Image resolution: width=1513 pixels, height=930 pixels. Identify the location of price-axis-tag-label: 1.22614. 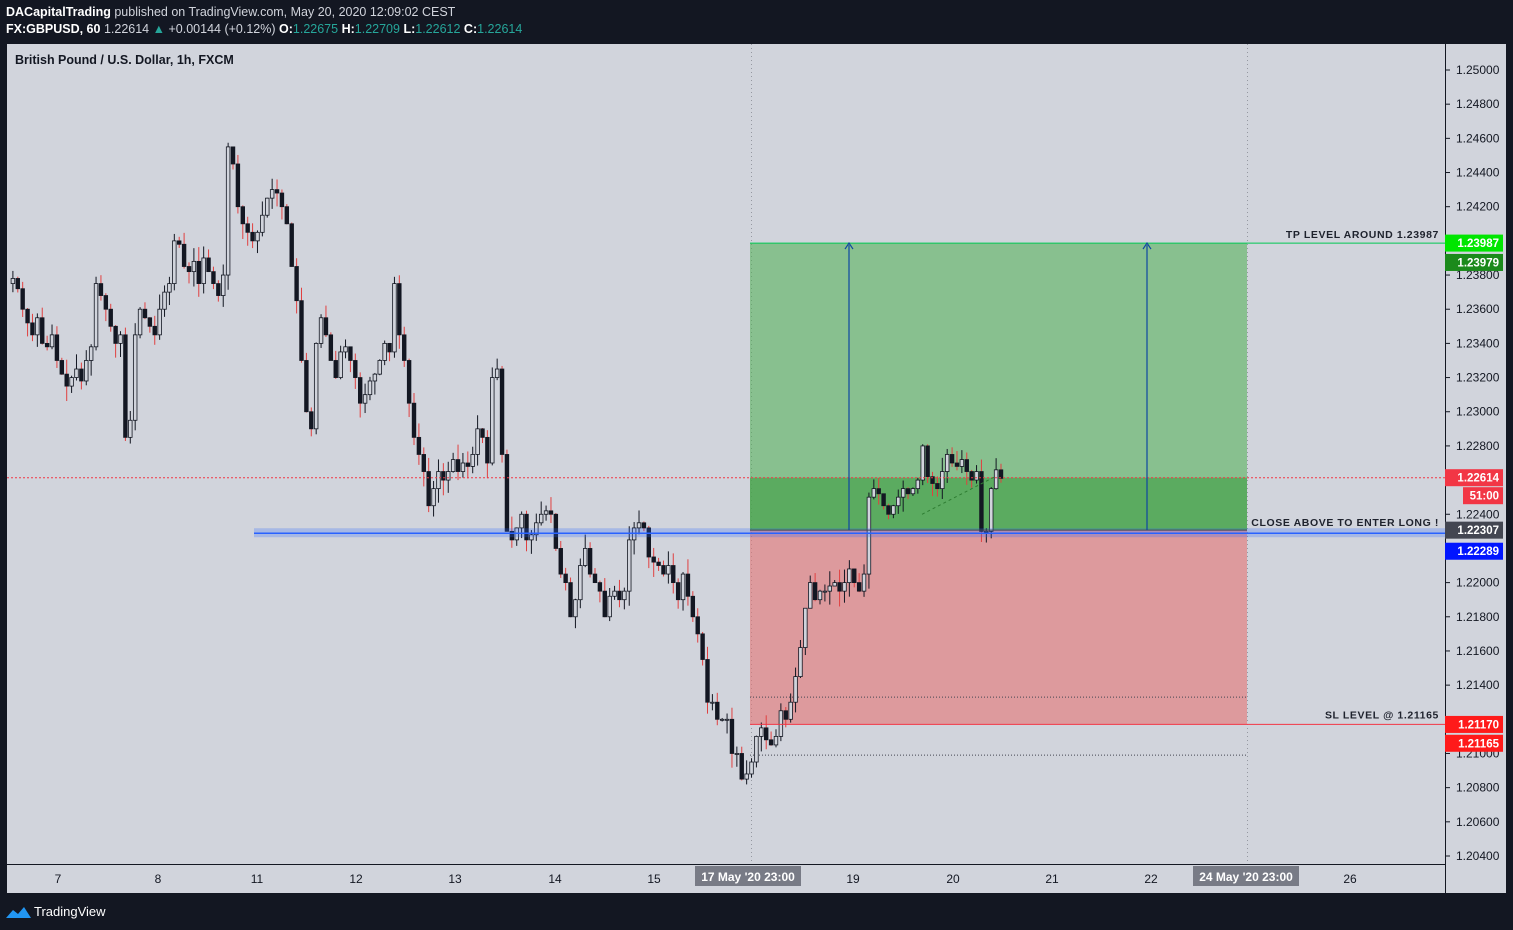
(1478, 479).